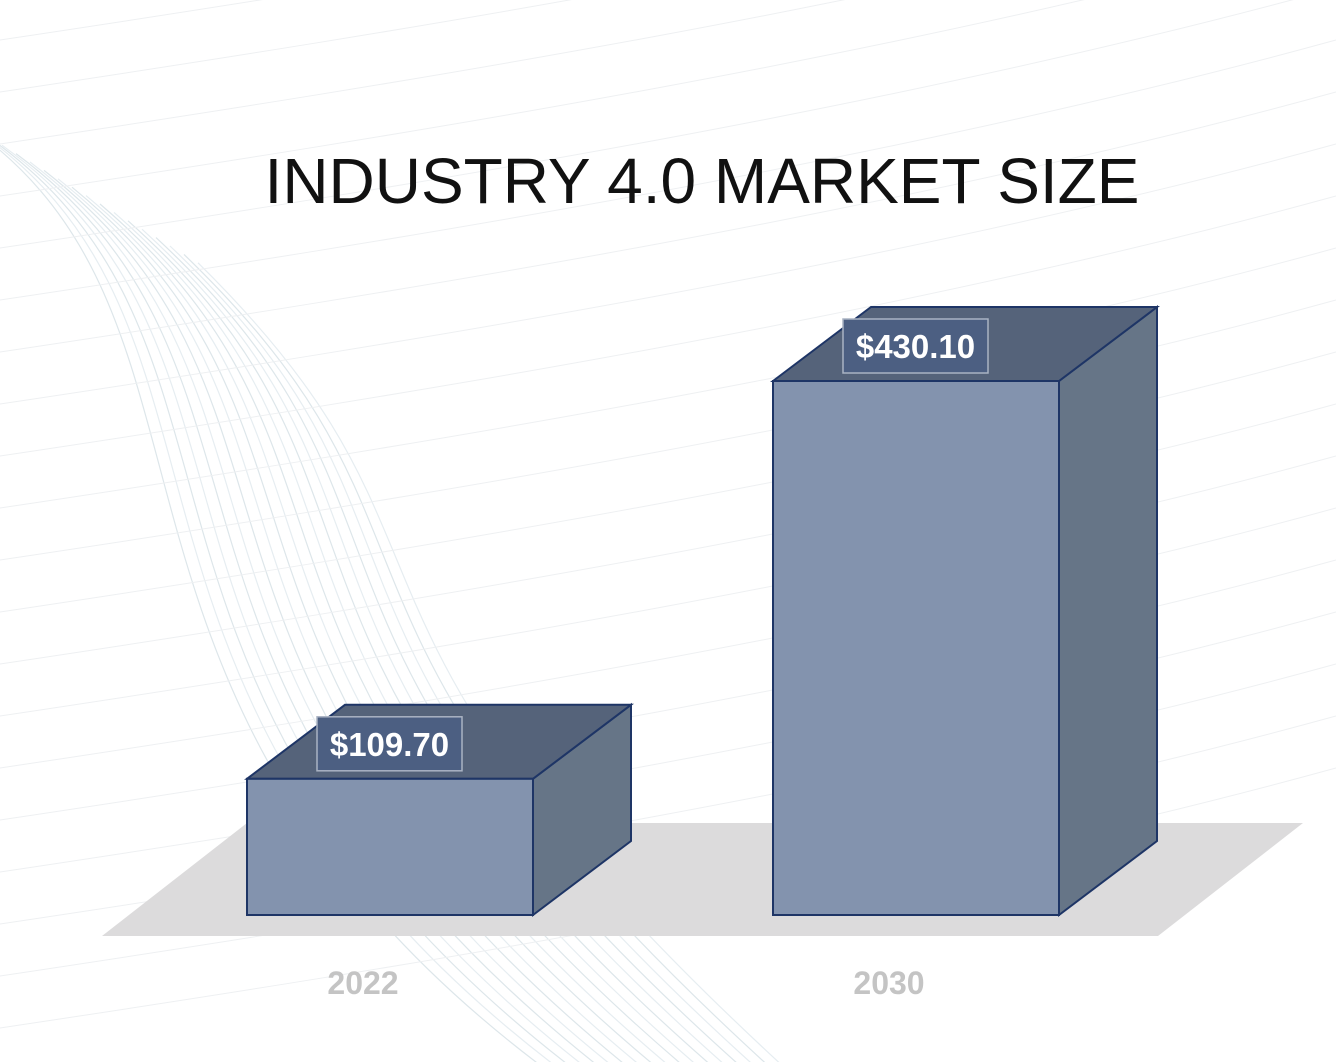 This screenshot has height=1062, width=1336. What do you see at coordinates (702, 181) in the screenshot?
I see `chart-title: INDUSTRY 4.0 MARKET SIZE` at bounding box center [702, 181].